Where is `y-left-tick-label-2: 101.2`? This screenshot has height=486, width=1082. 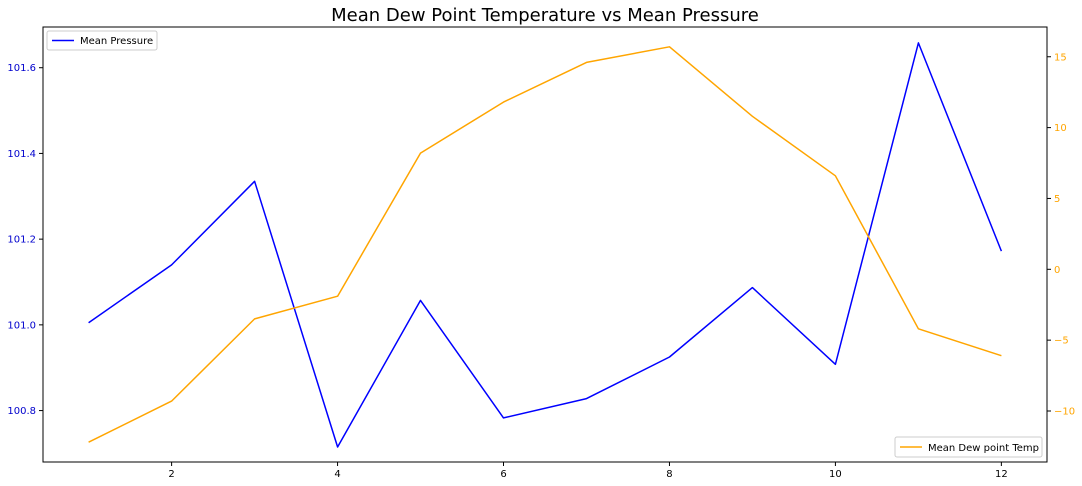 y-left-tick-label-2: 101.2 is located at coordinates (21, 240).